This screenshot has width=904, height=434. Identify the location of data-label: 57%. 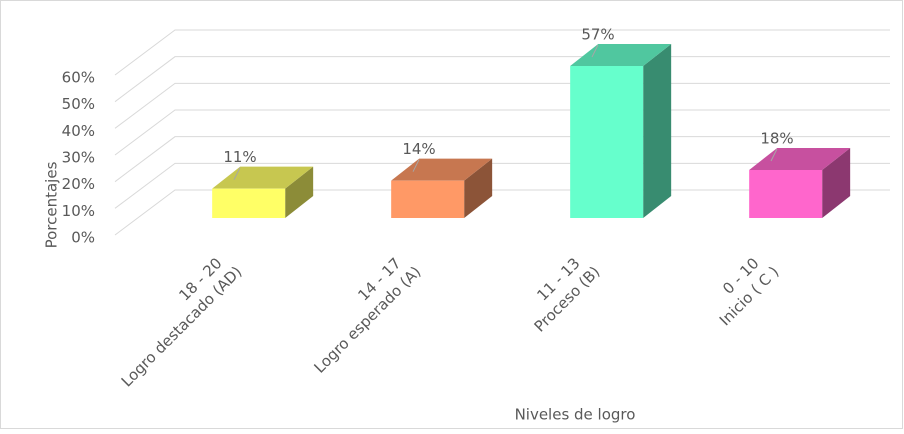
(597, 35).